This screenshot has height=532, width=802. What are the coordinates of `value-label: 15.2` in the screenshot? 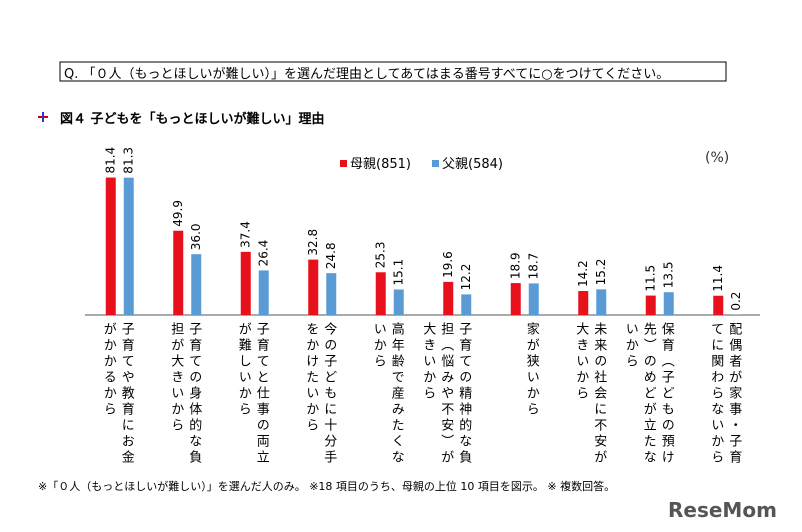 It's located at (601, 272).